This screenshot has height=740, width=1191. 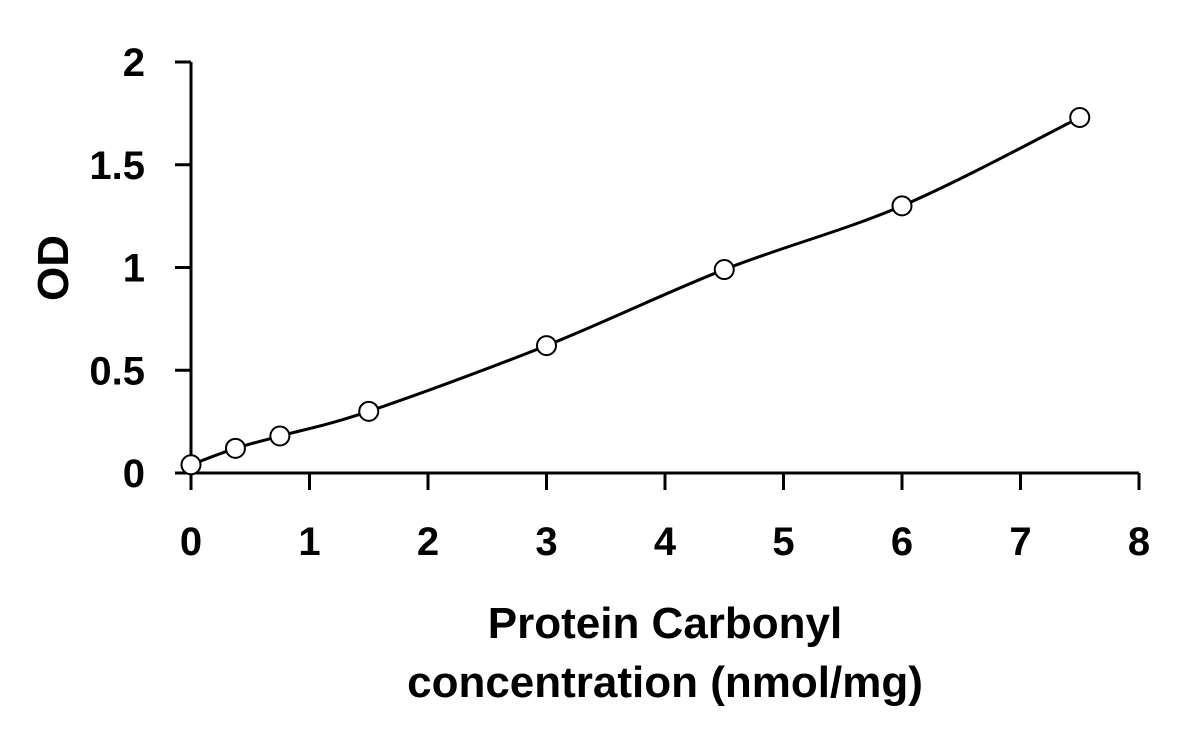 What do you see at coordinates (134, 474) in the screenshot?
I see `y-tick-label: 0` at bounding box center [134, 474].